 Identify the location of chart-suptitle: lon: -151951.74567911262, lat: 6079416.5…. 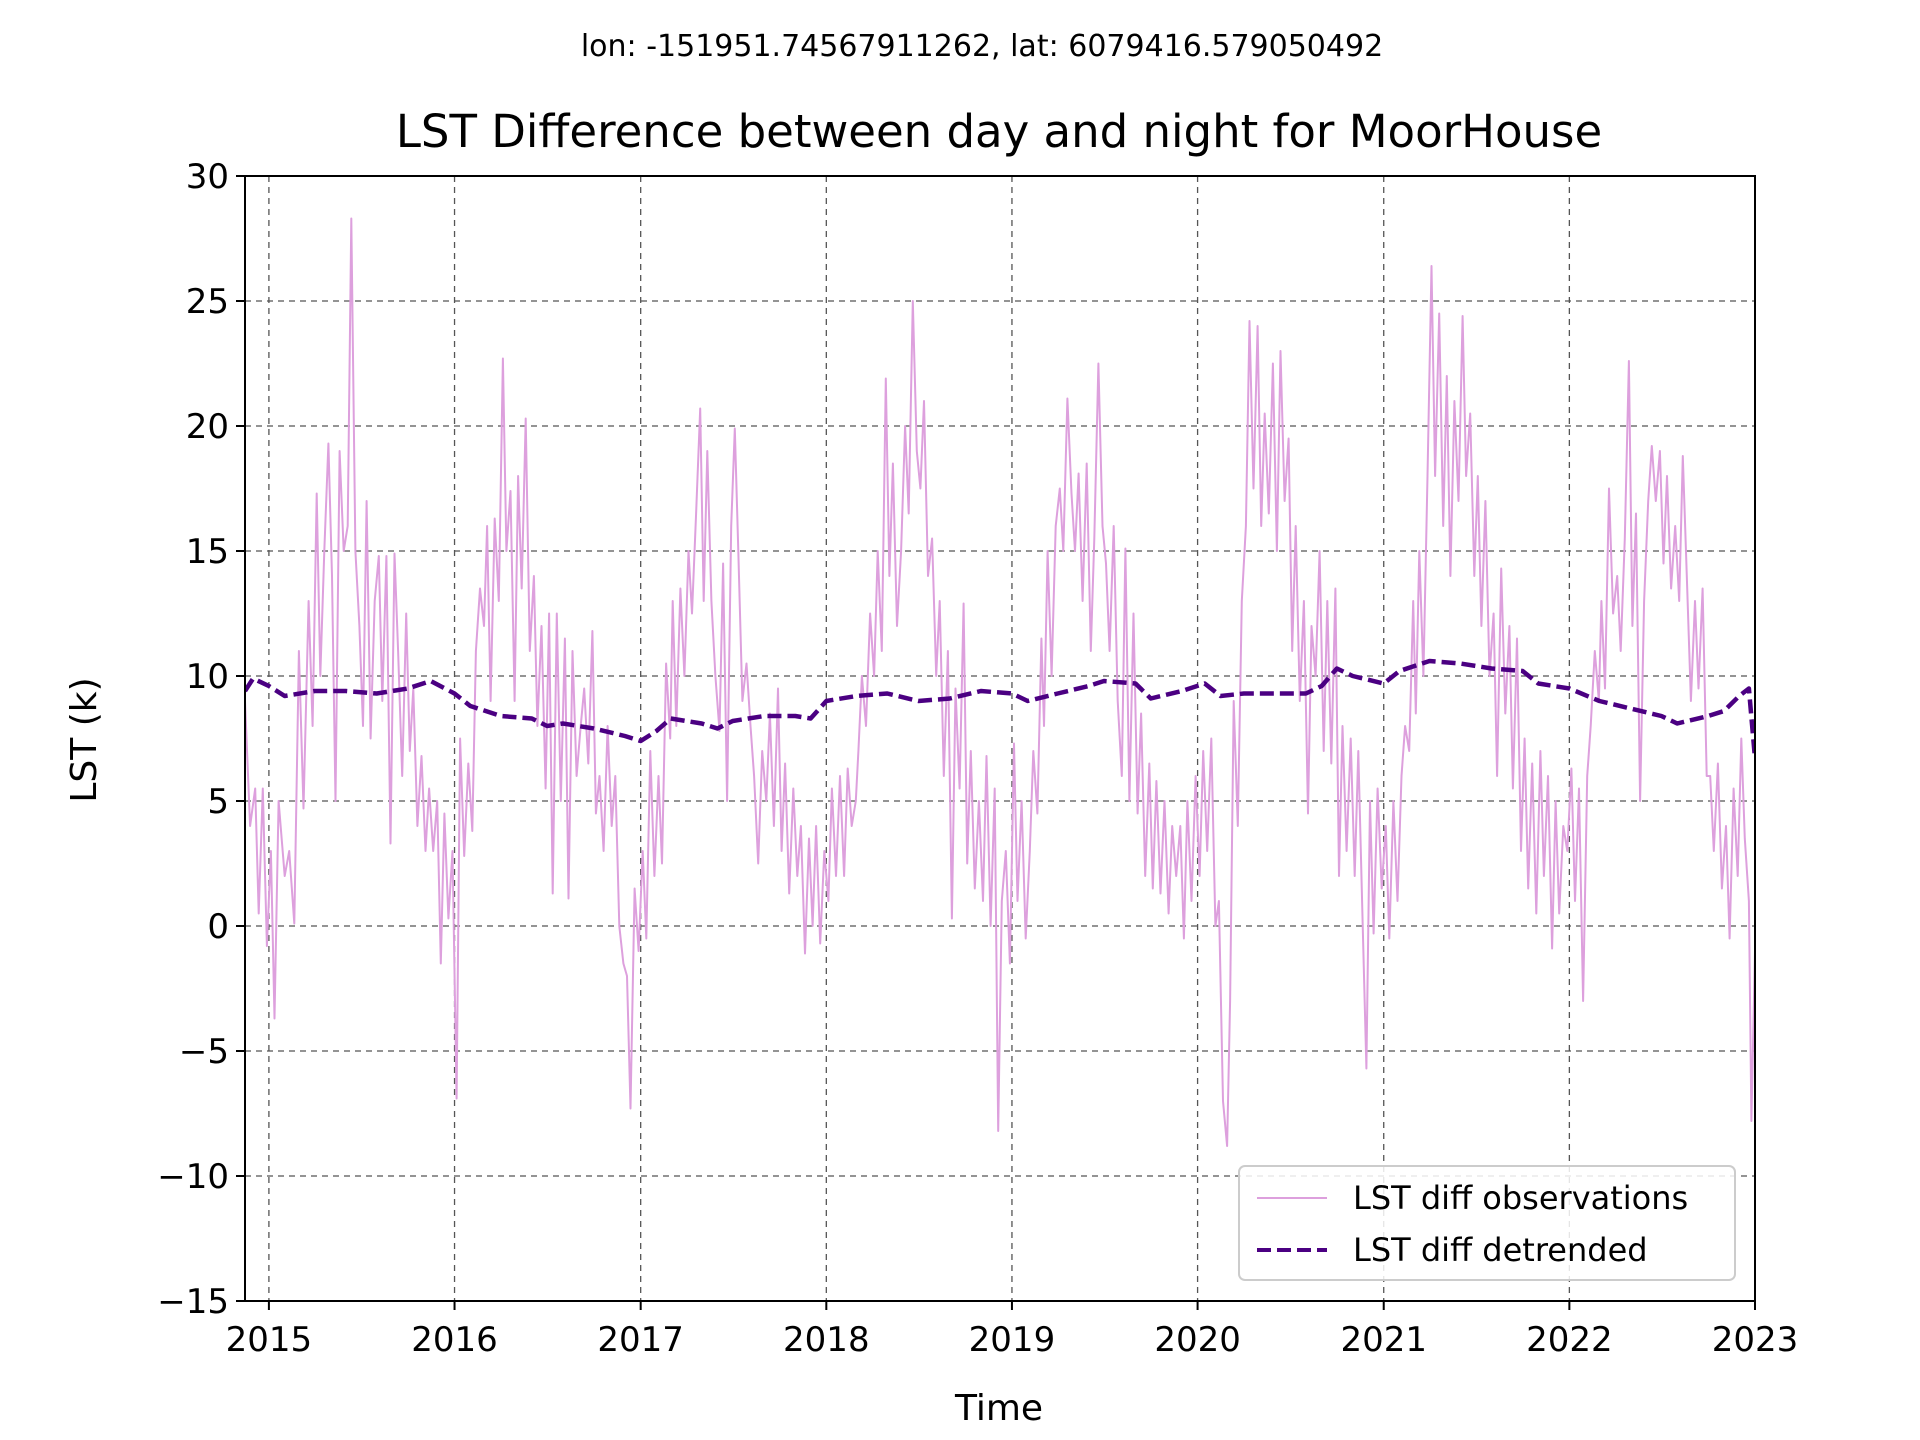
(982, 46).